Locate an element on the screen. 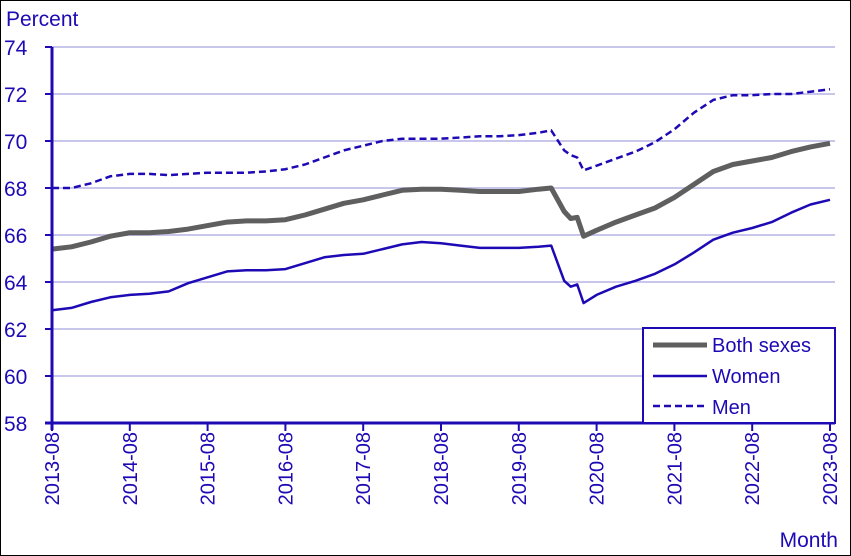  y-tick-label: 72 is located at coordinates (15, 95).